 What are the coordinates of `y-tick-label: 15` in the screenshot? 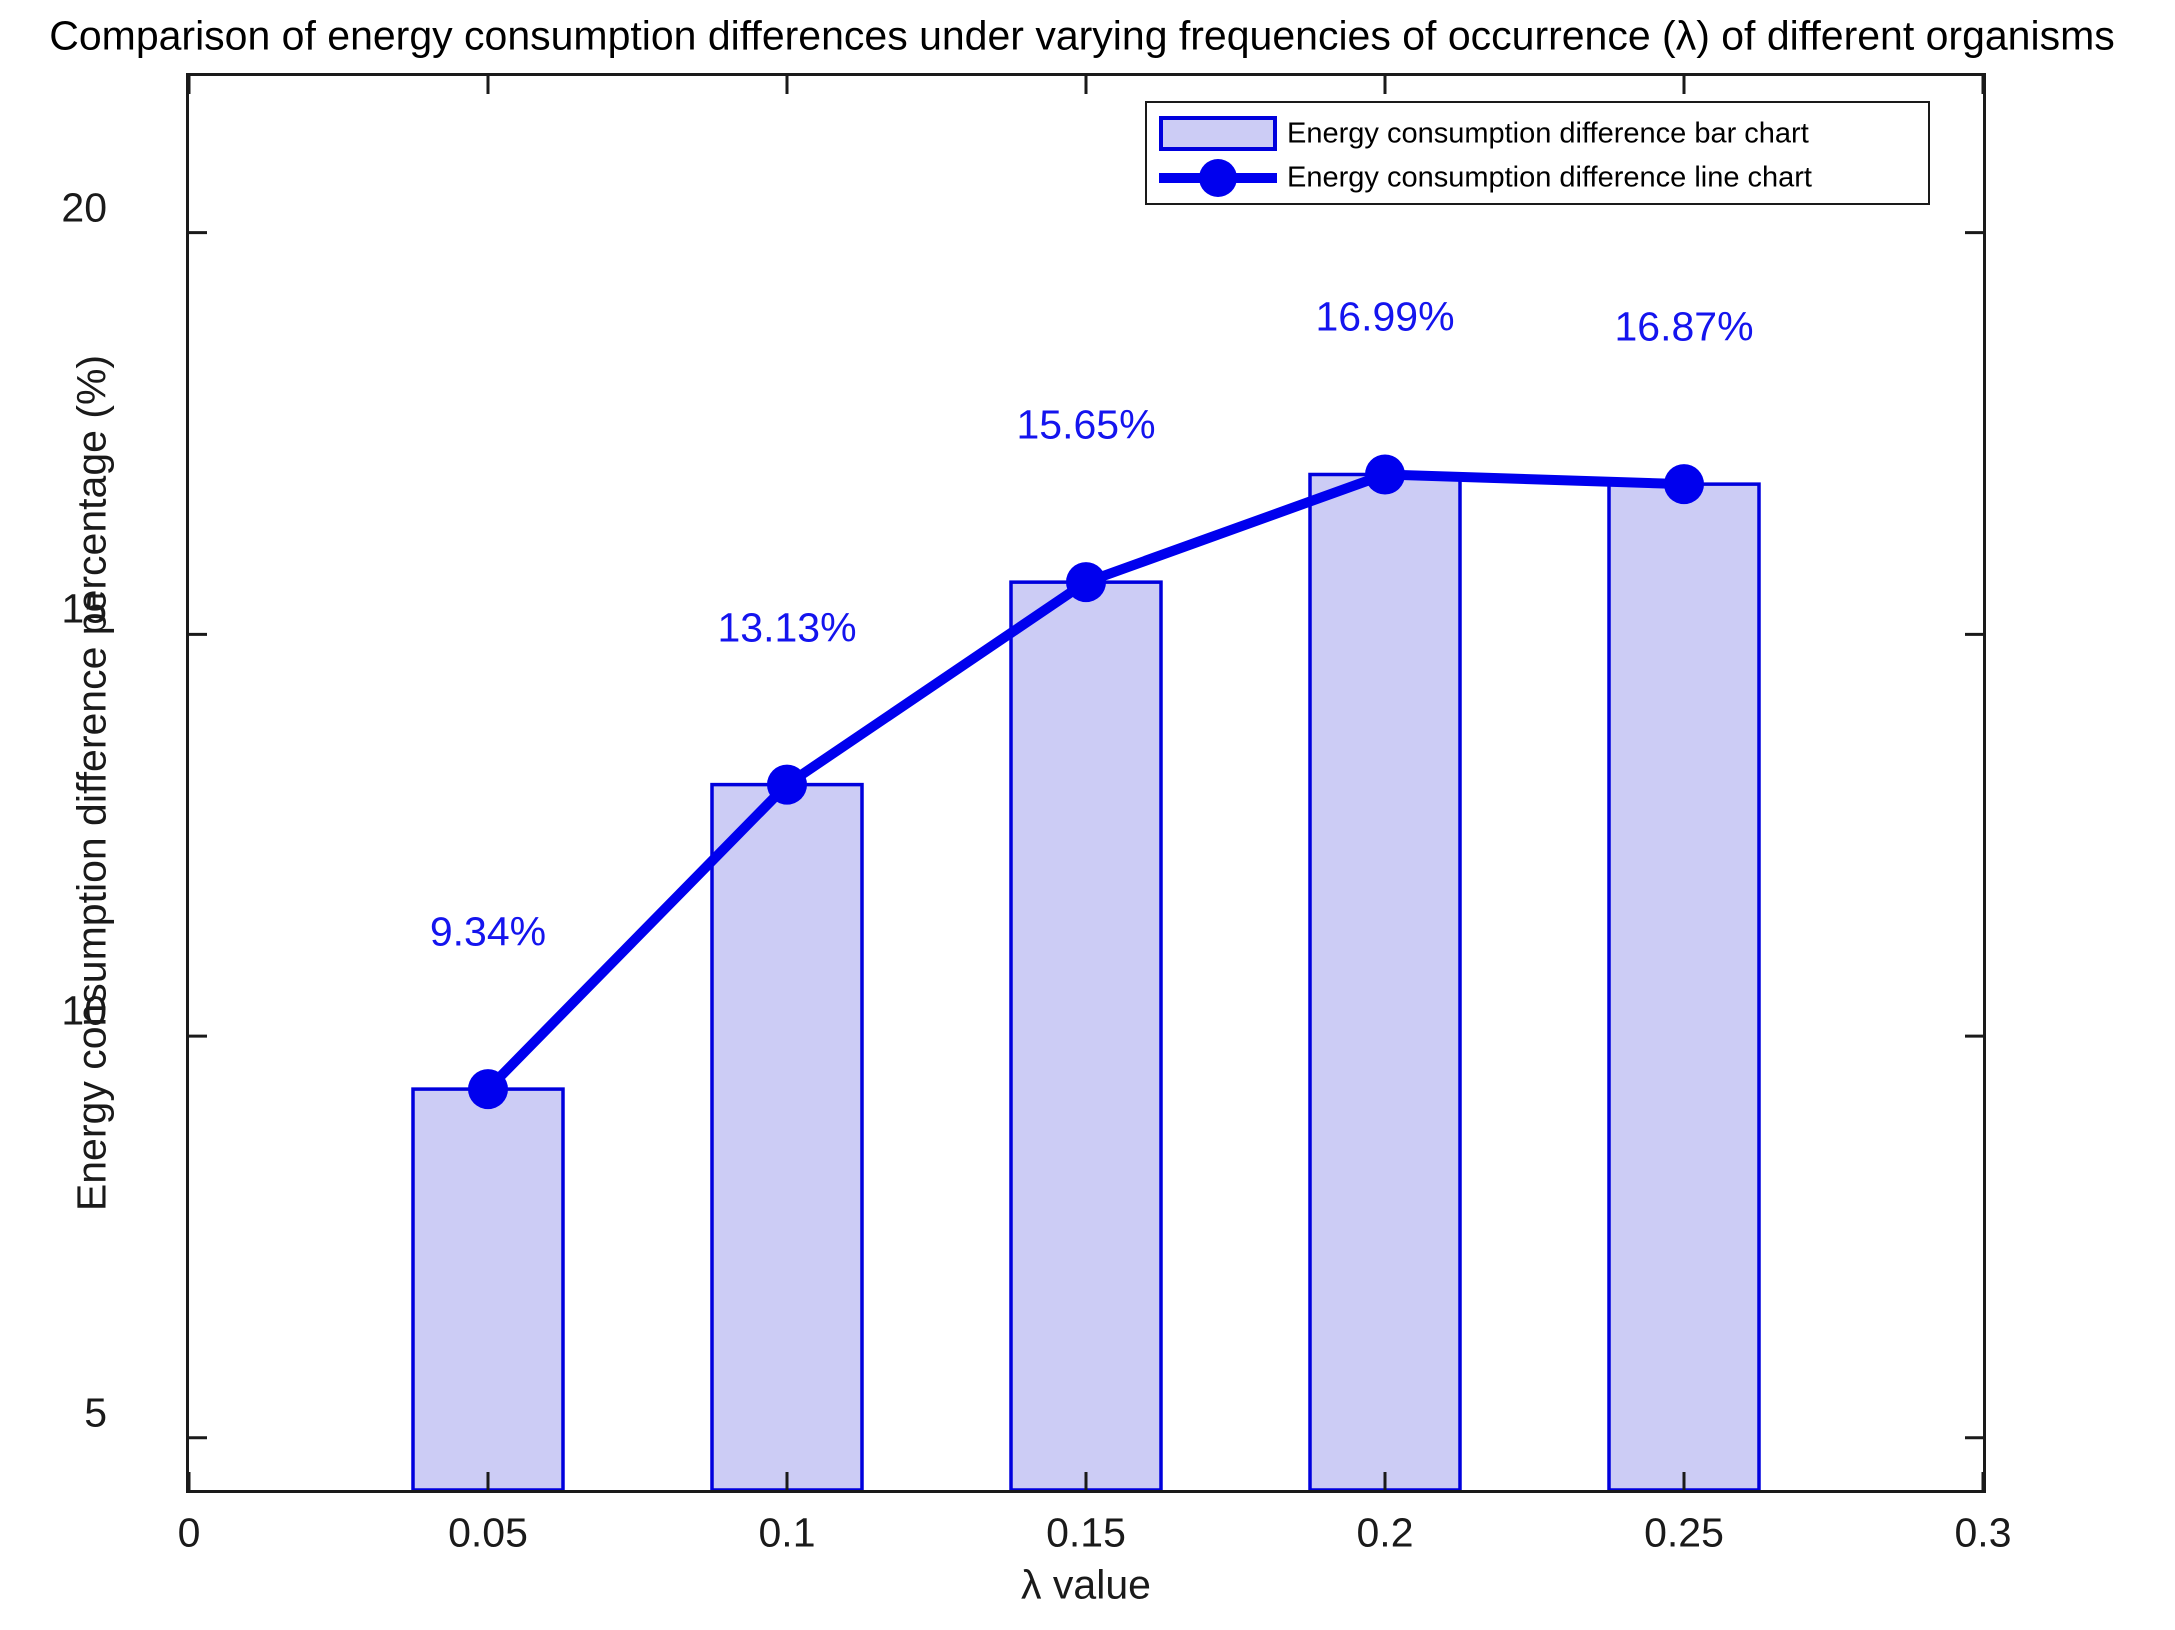 It's located at (84, 608).